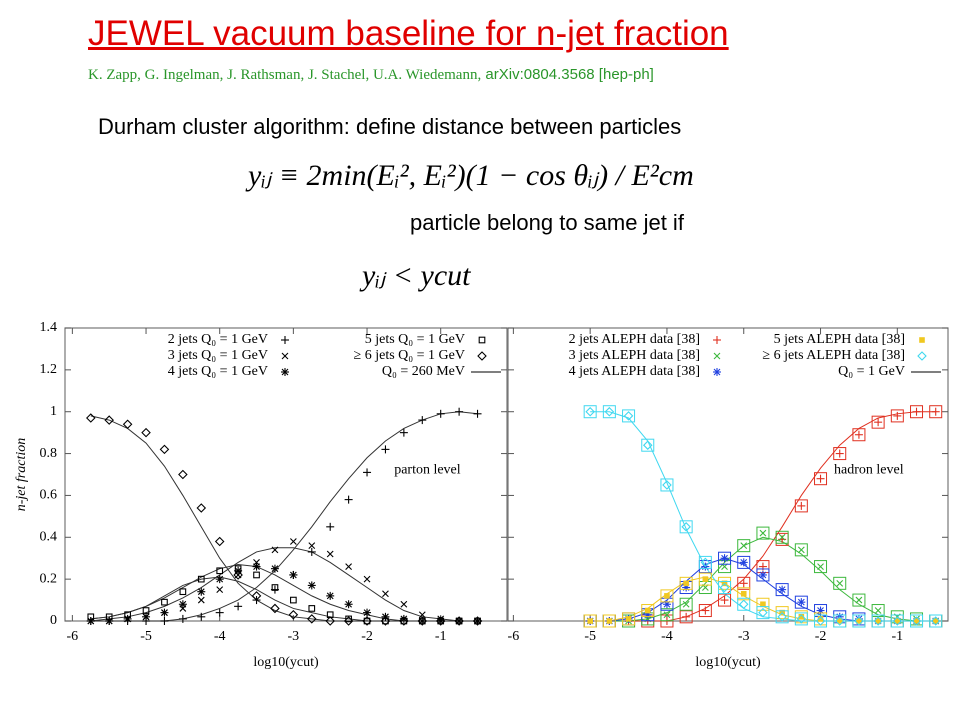 The image size is (960, 720). I want to click on x-tick-label: -3, so click(294, 636).